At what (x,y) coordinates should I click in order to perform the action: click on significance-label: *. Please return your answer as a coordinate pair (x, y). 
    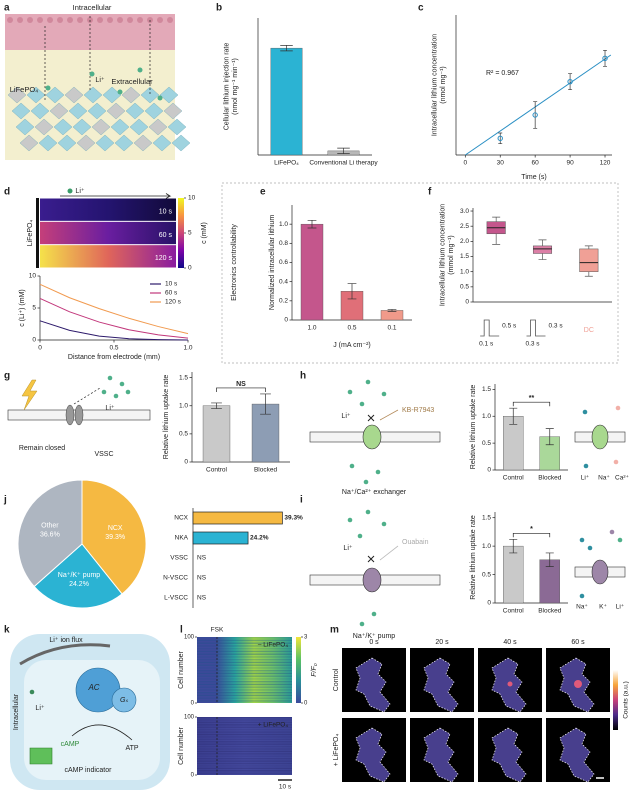
    Looking at the image, I should click on (531, 529).